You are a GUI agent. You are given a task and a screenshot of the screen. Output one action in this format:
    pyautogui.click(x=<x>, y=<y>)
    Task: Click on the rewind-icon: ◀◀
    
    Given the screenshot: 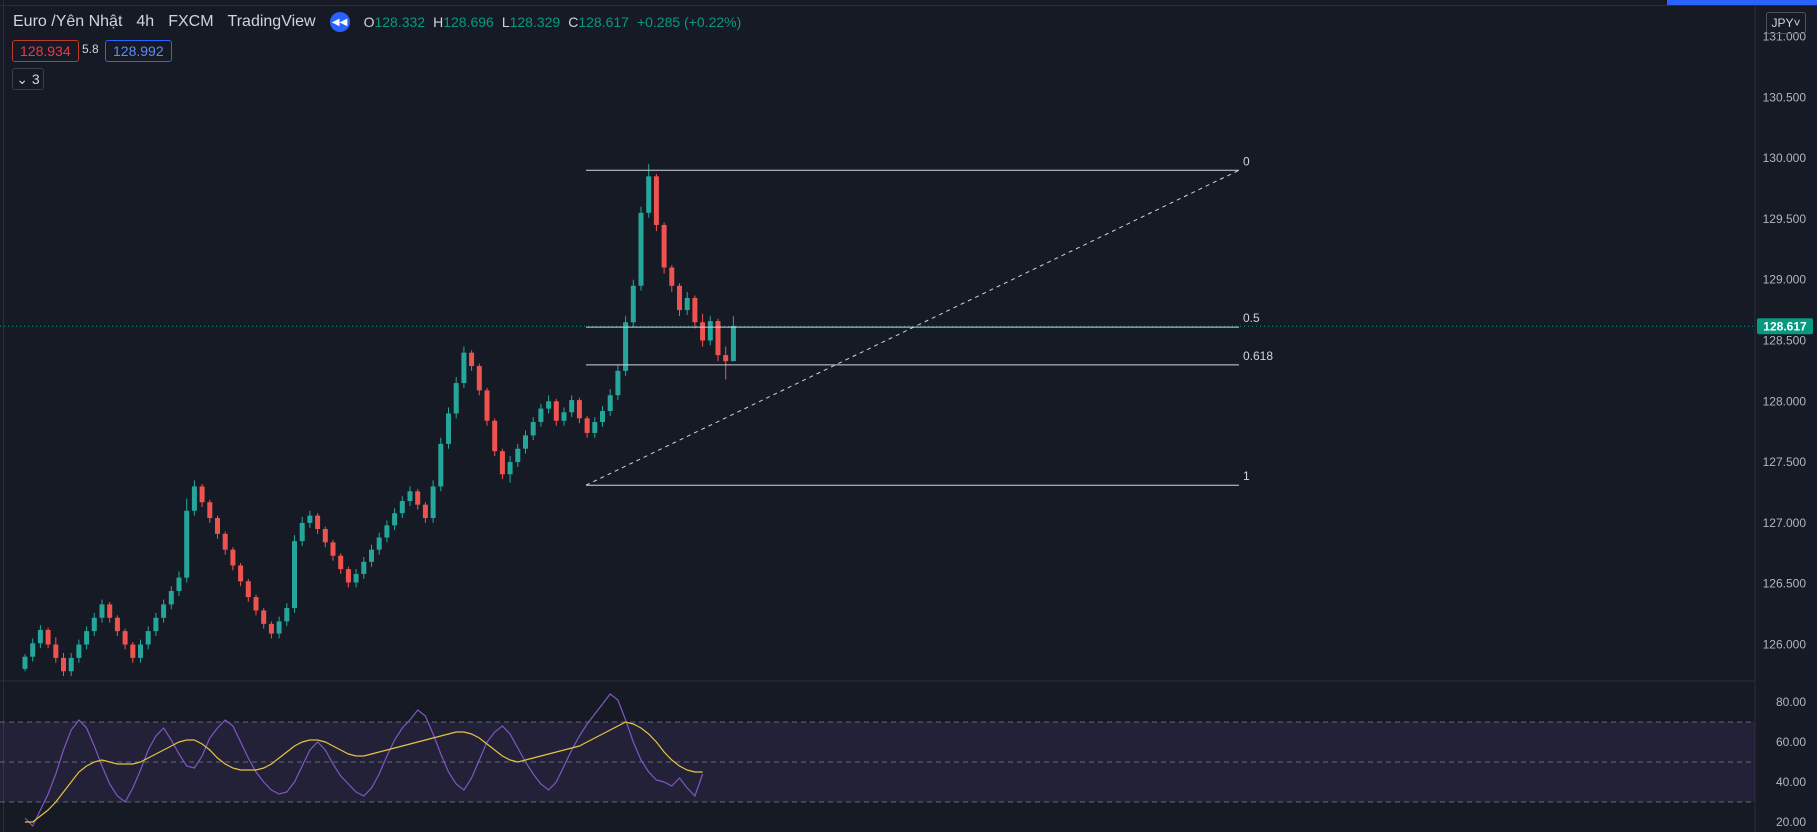 What is the action you would take?
    pyautogui.click(x=339, y=22)
    